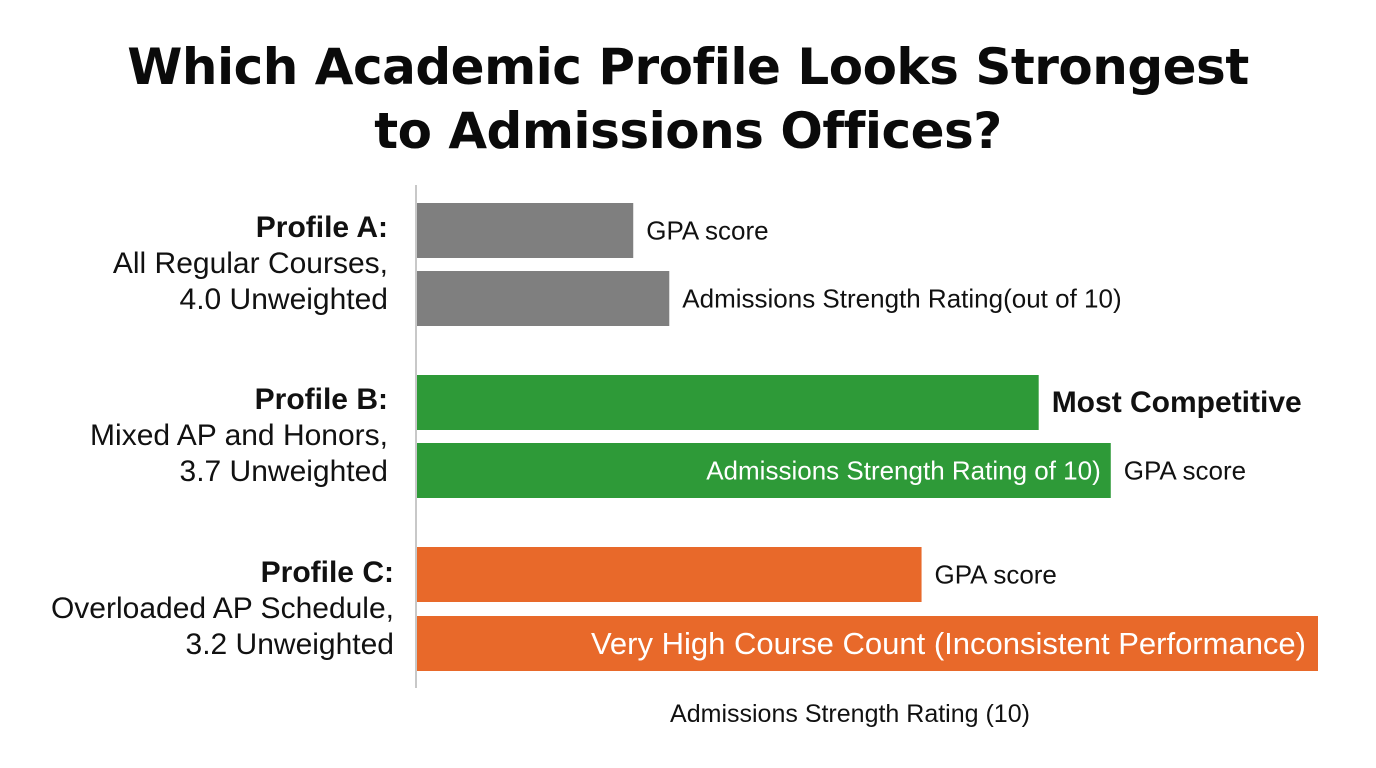  What do you see at coordinates (1185, 471) in the screenshot?
I see `bar-4-label: GPA score` at bounding box center [1185, 471].